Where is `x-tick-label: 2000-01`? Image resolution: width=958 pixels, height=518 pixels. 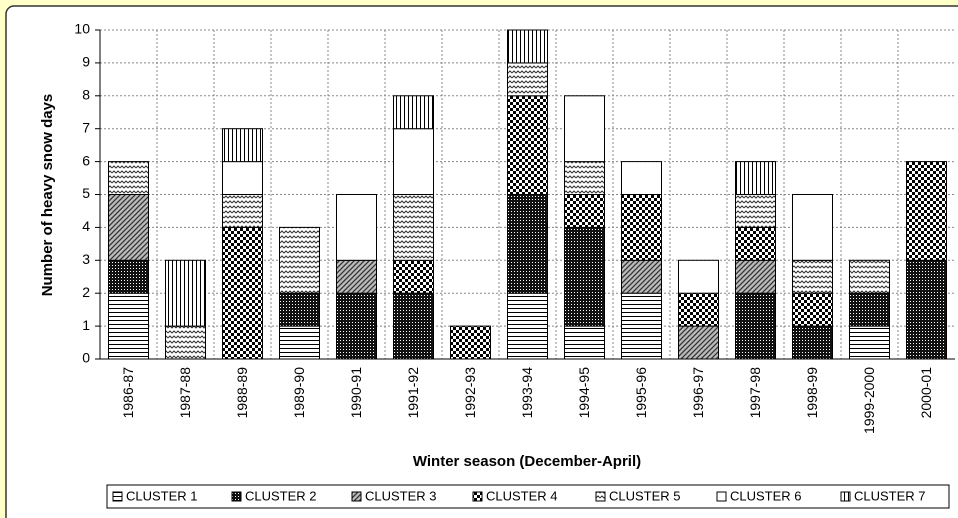 x-tick-label: 2000-01 is located at coordinates (926, 393).